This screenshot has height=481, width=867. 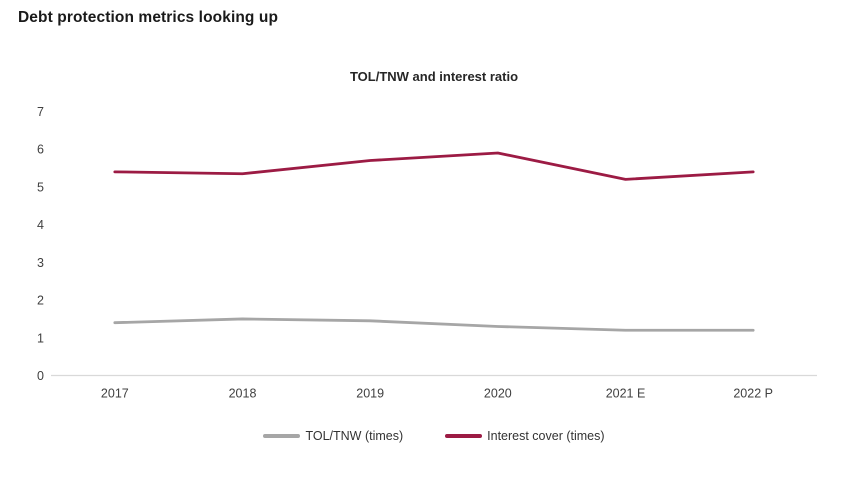 I want to click on y-axis-tick-label: 1, so click(x=40, y=338).